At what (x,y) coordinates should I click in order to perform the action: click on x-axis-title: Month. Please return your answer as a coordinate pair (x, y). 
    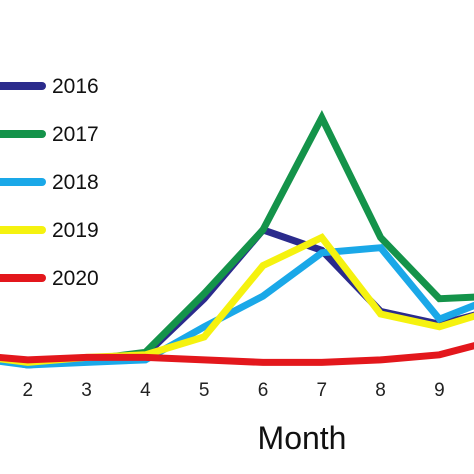
    Looking at the image, I should click on (302, 438).